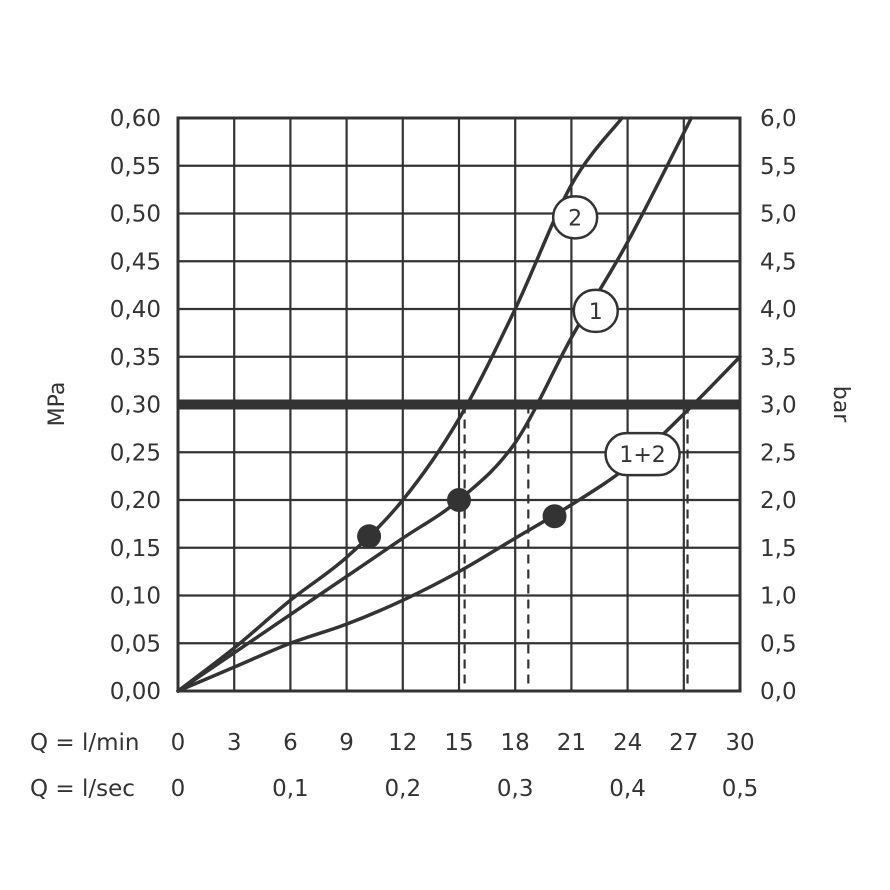 The image size is (890, 890). I want to click on y-tick-label-right: 4,0, so click(778, 310).